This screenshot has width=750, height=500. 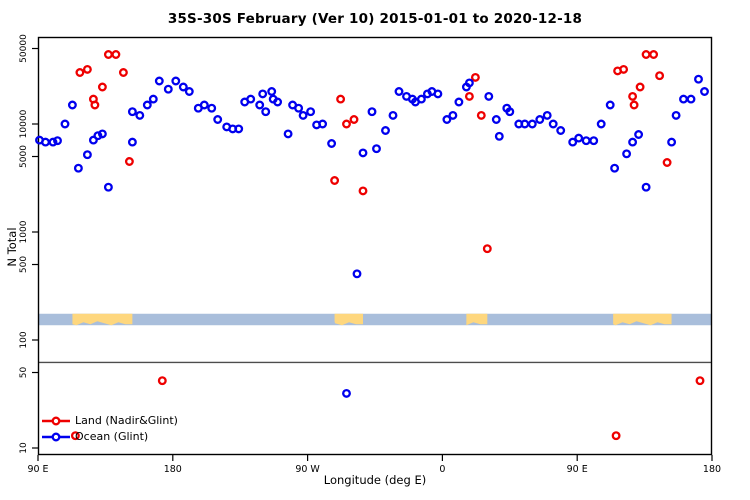 I want to click on legend-label-land: Land (Nadir&Glint), so click(x=126, y=420).